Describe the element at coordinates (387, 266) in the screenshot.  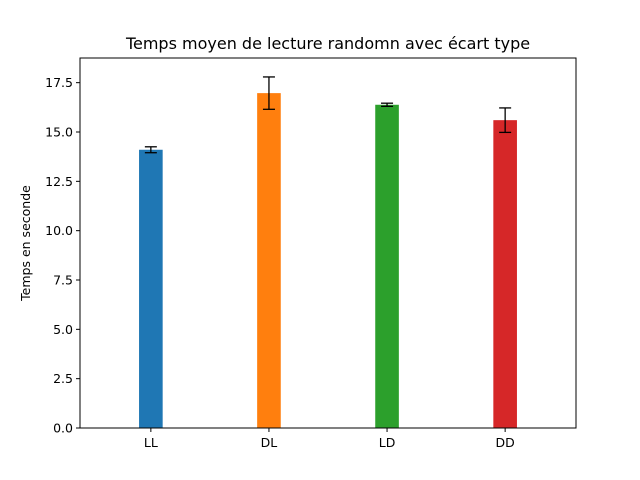
I see `bar-ld` at that location.